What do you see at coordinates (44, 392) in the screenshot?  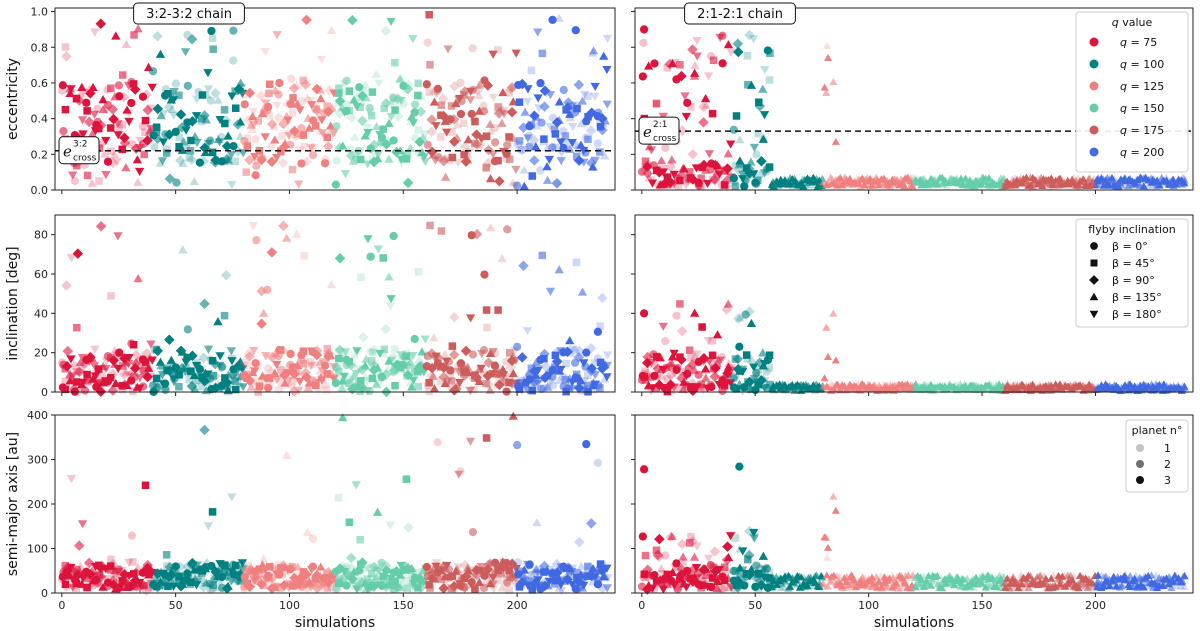 I see `y-tick-label: 0` at bounding box center [44, 392].